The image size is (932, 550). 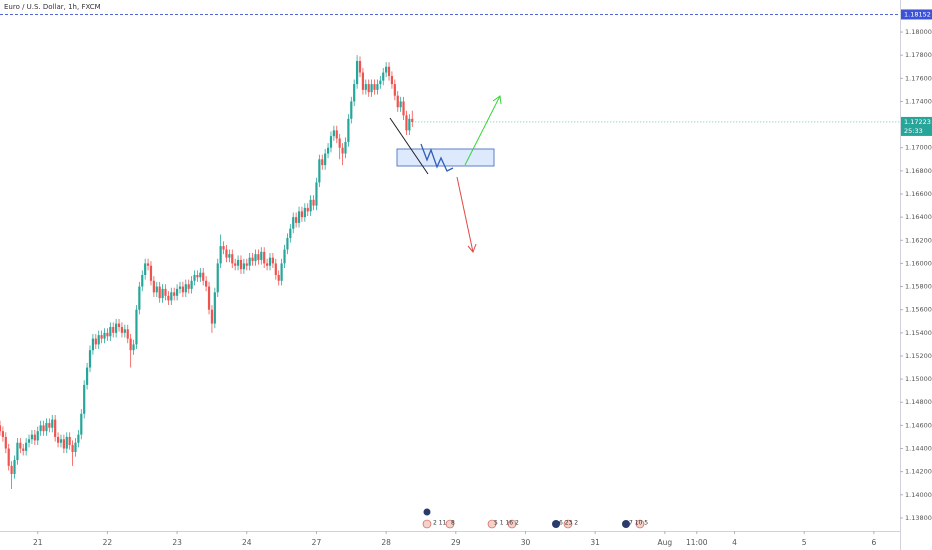 I want to click on y-tick-label: 1.16000, so click(x=918, y=263).